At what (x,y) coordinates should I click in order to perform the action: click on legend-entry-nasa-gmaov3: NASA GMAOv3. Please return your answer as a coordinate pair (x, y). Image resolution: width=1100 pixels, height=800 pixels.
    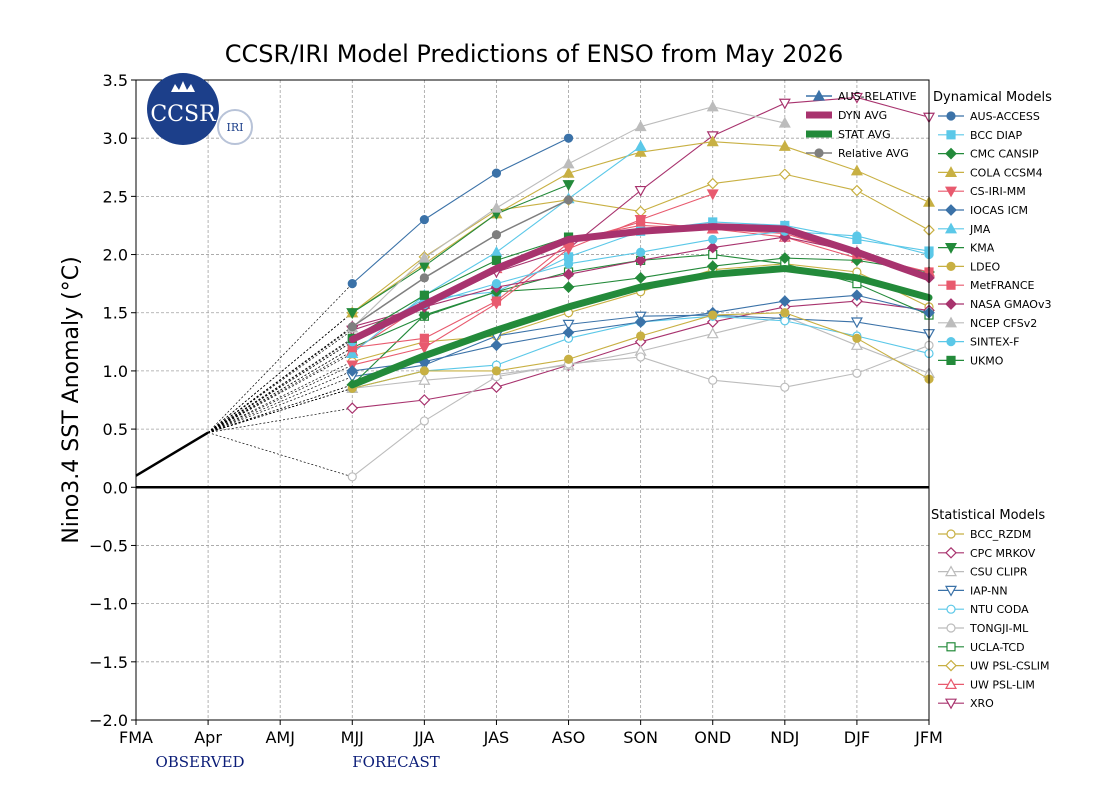
    Looking at the image, I should click on (994, 304).